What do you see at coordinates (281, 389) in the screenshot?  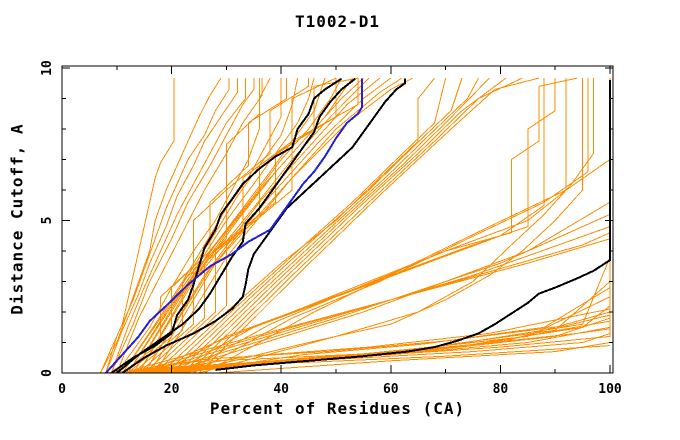 I see `x-tick-label: 40` at bounding box center [281, 389].